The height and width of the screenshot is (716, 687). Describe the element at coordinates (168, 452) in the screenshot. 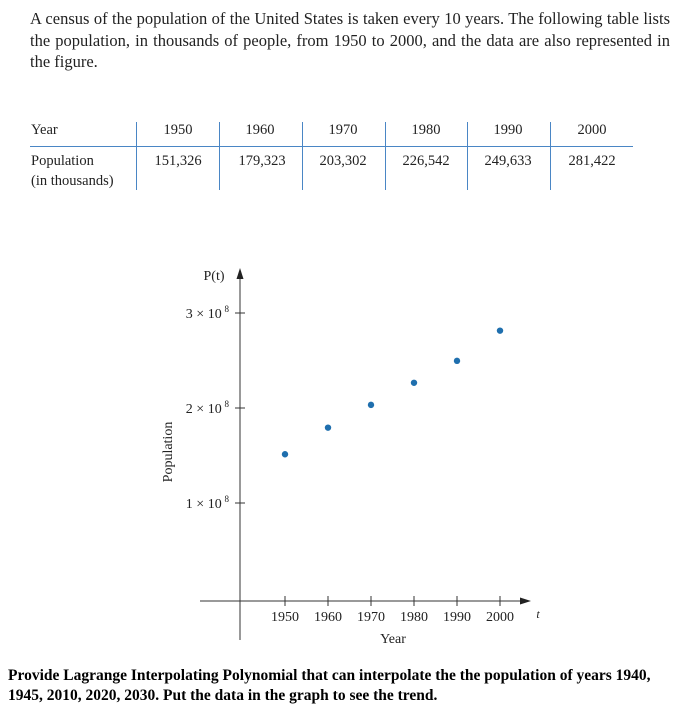

I see `y-axis-title: Population` at that location.